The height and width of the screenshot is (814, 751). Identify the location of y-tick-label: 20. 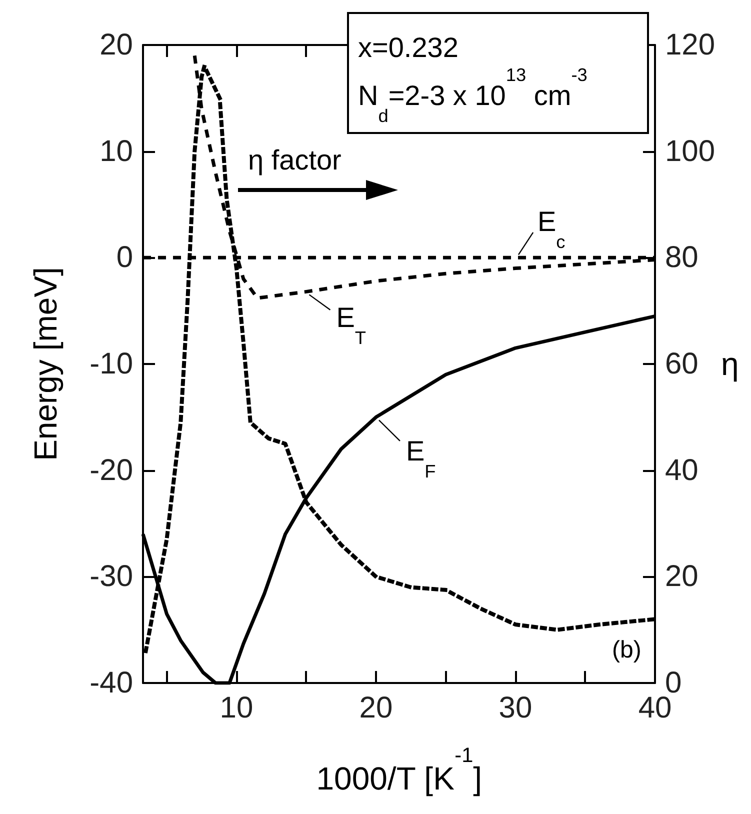
(116, 45).